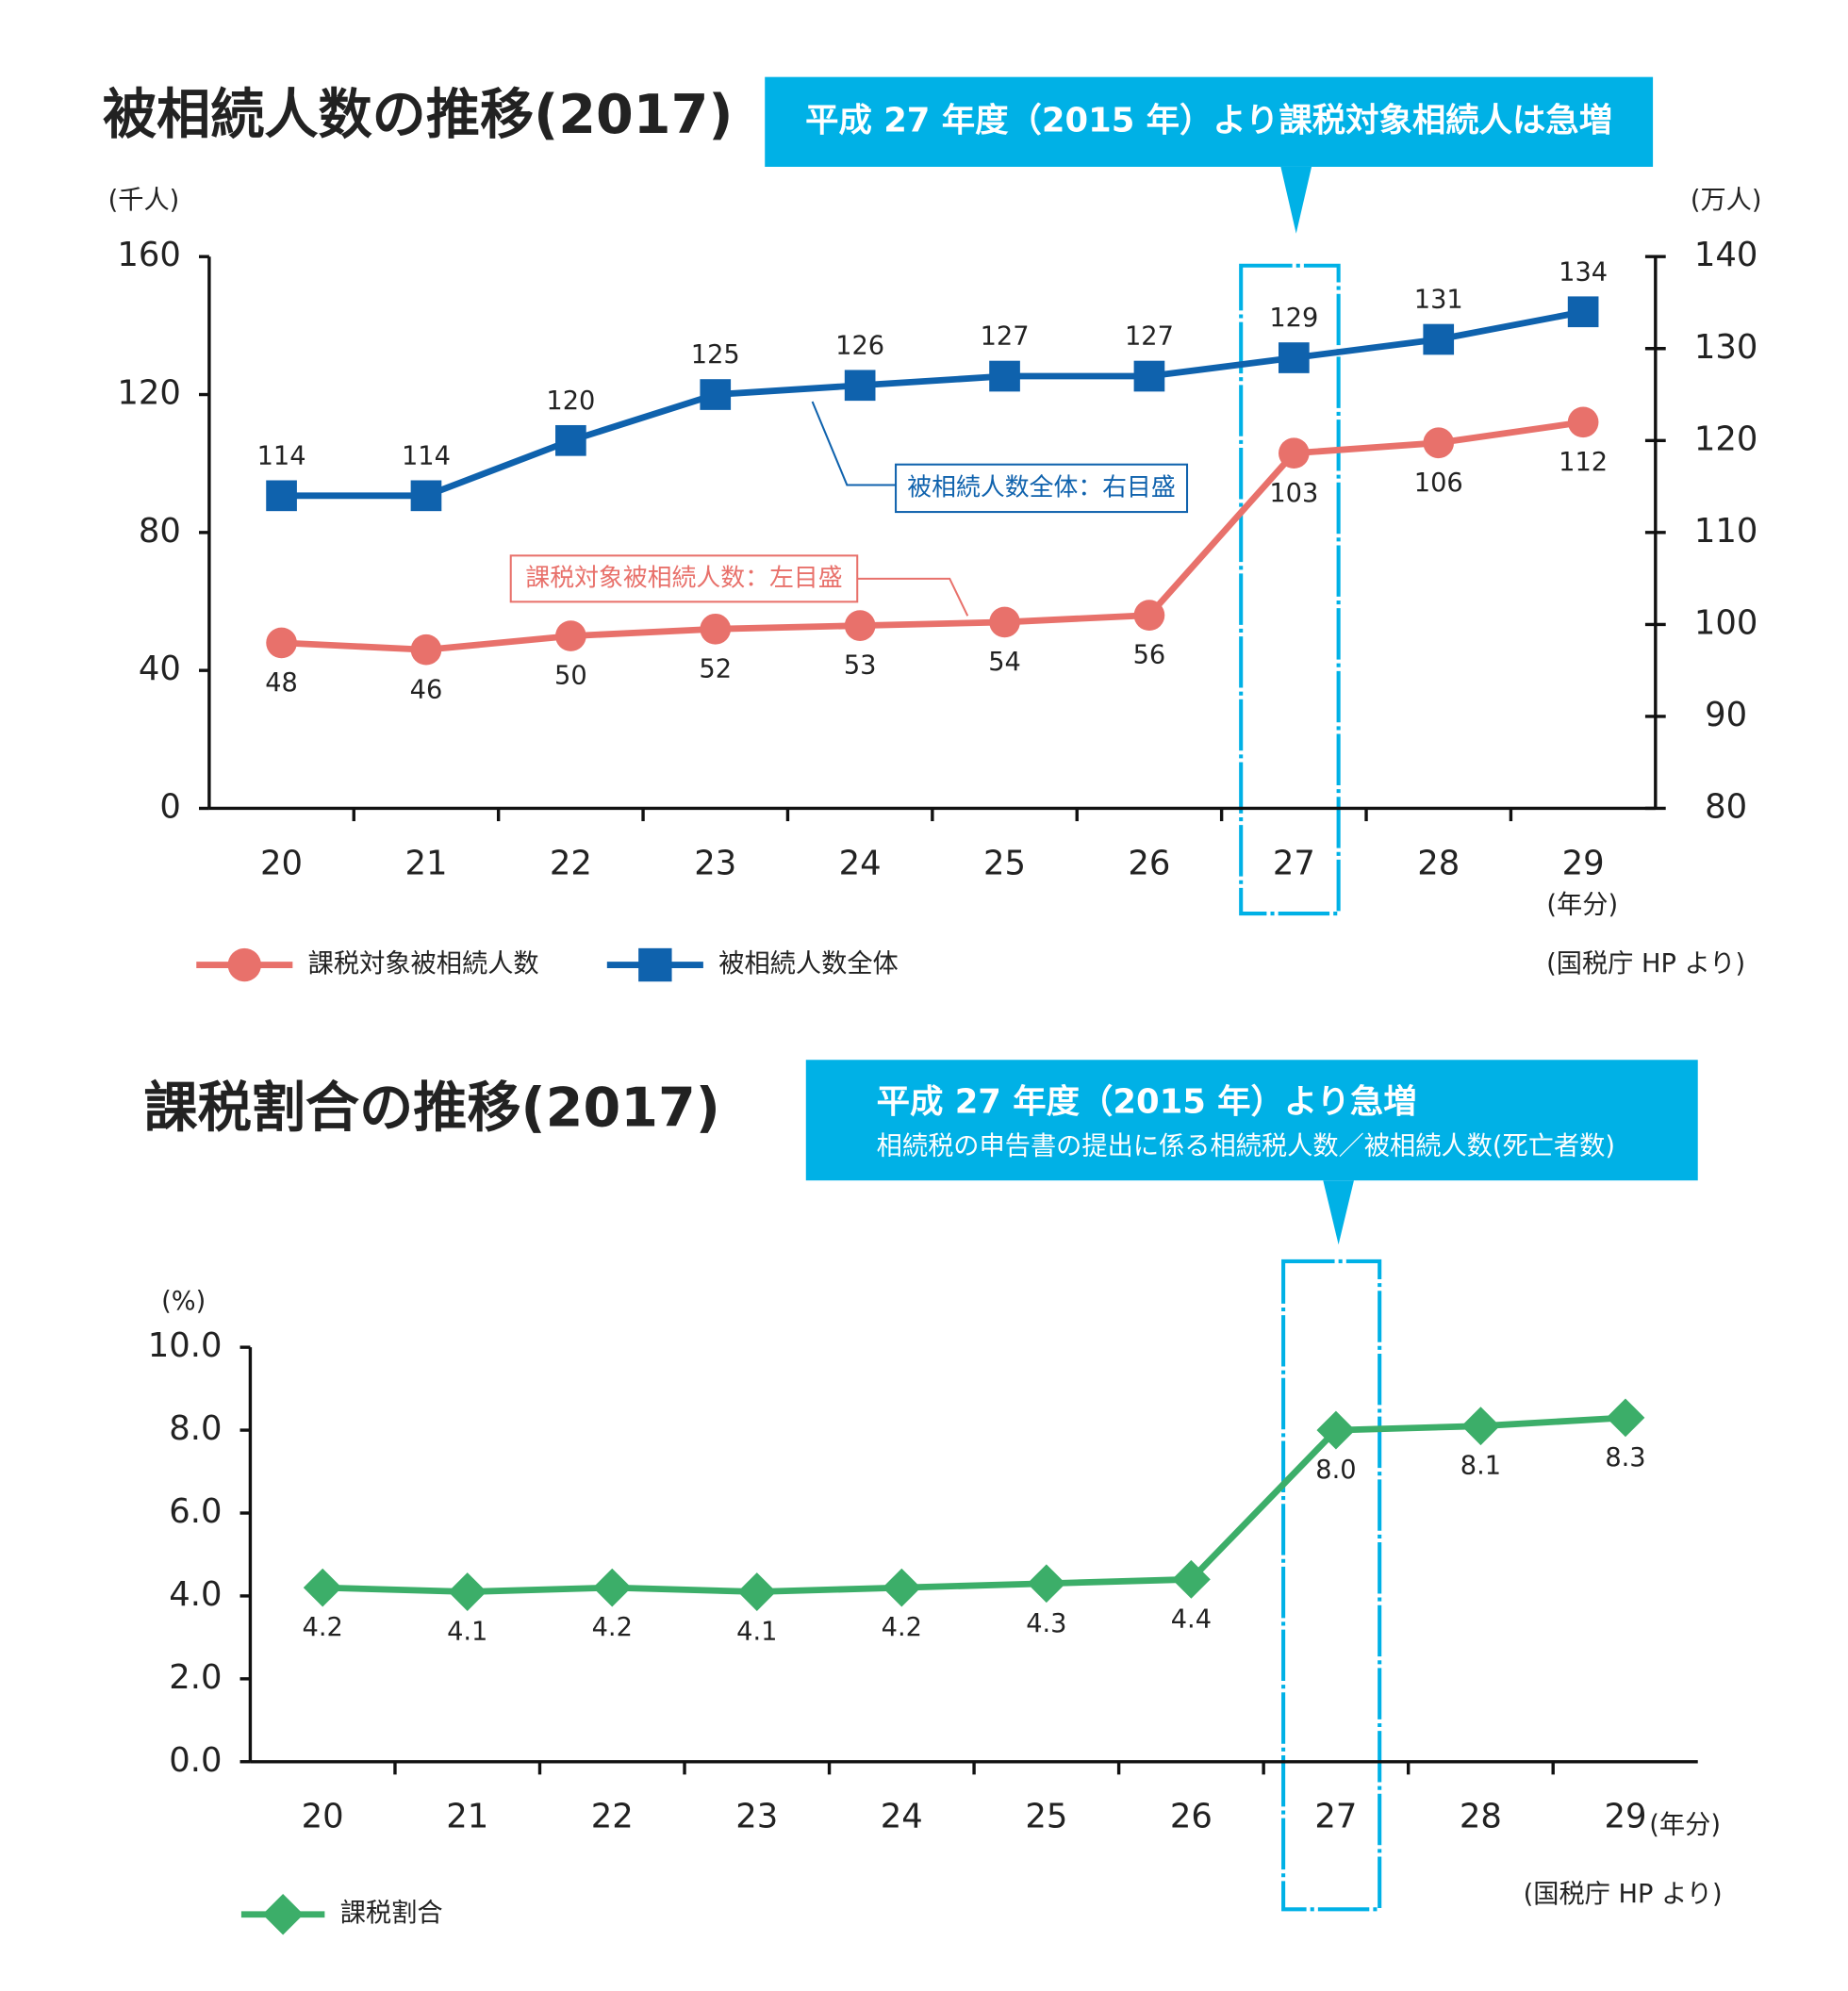  What do you see at coordinates (195, 1511) in the screenshot?
I see `y-tick-label: 6.0` at bounding box center [195, 1511].